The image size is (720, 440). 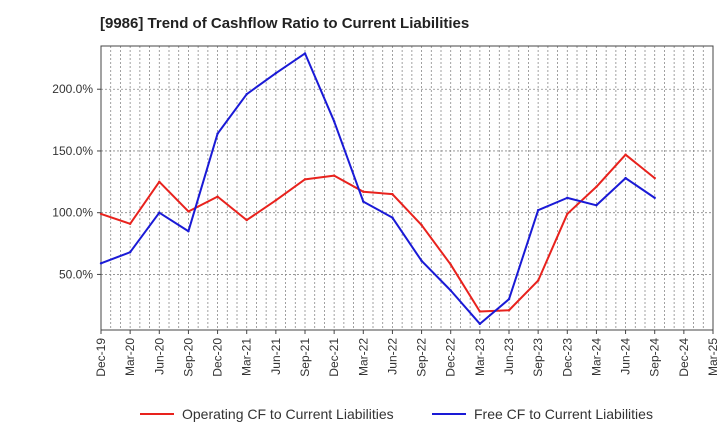 I want to click on x-tick-label: Dec-19, so click(x=101, y=357).